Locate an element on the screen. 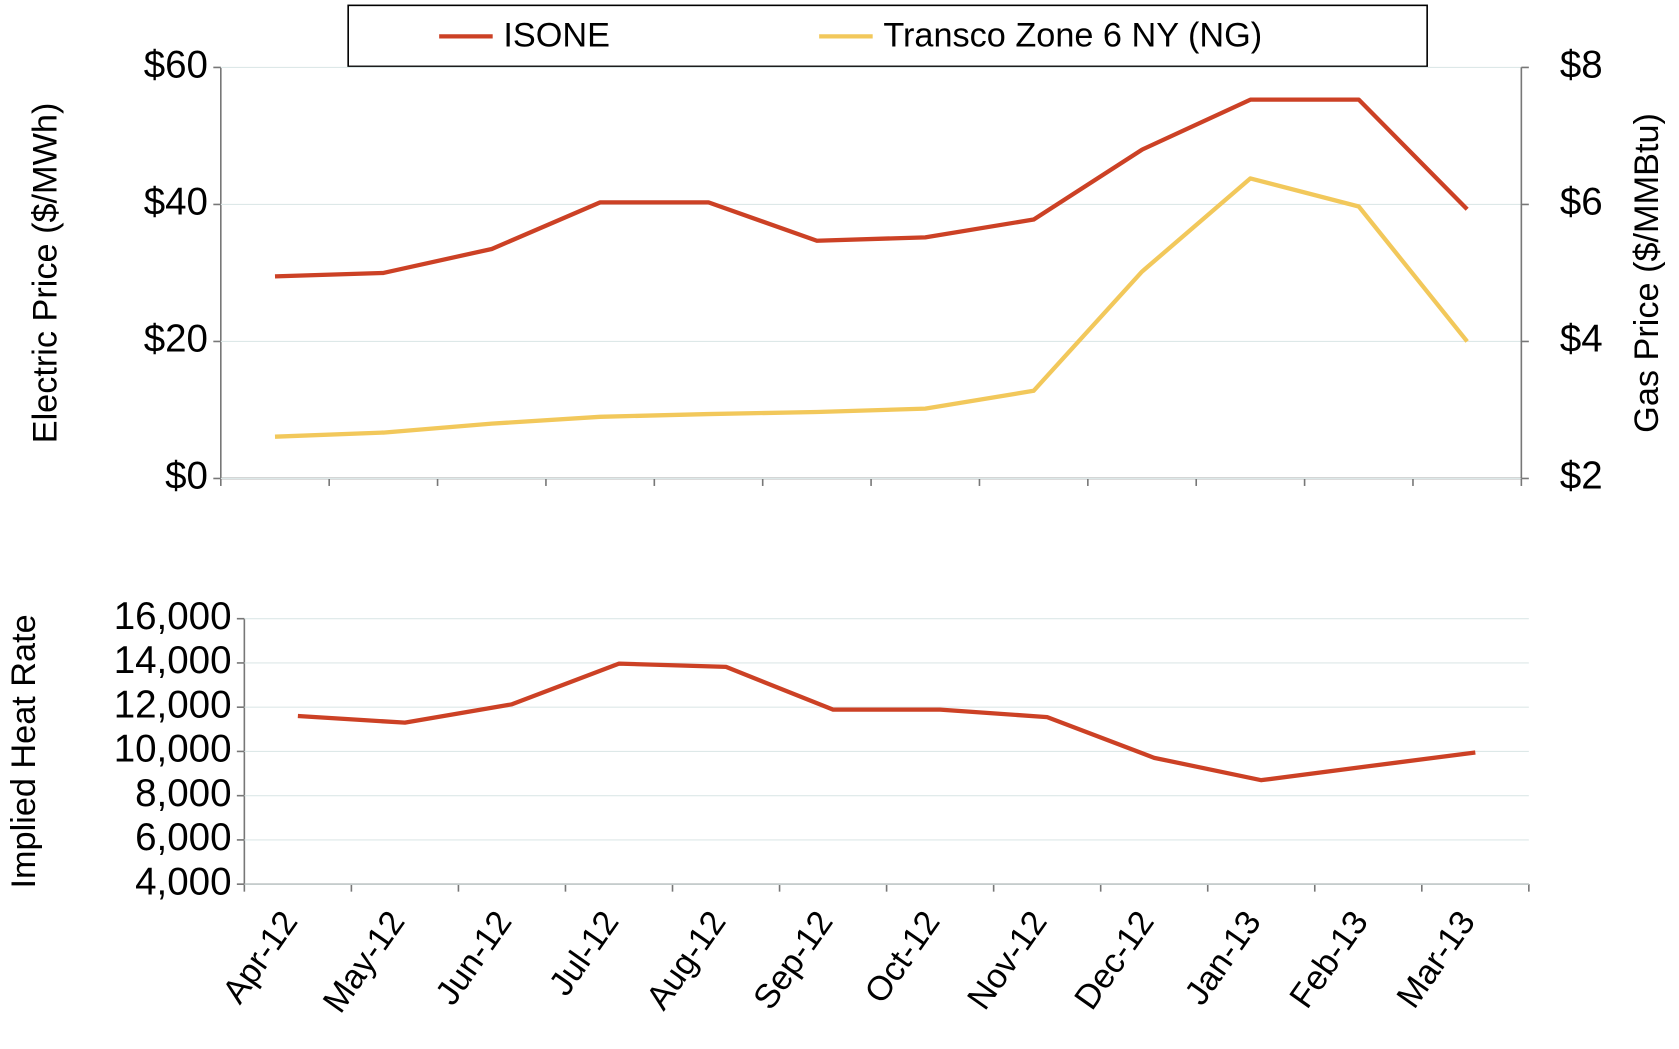 The image size is (1679, 1049). x-tick-label: Nov-12 is located at coordinates (1007, 960).